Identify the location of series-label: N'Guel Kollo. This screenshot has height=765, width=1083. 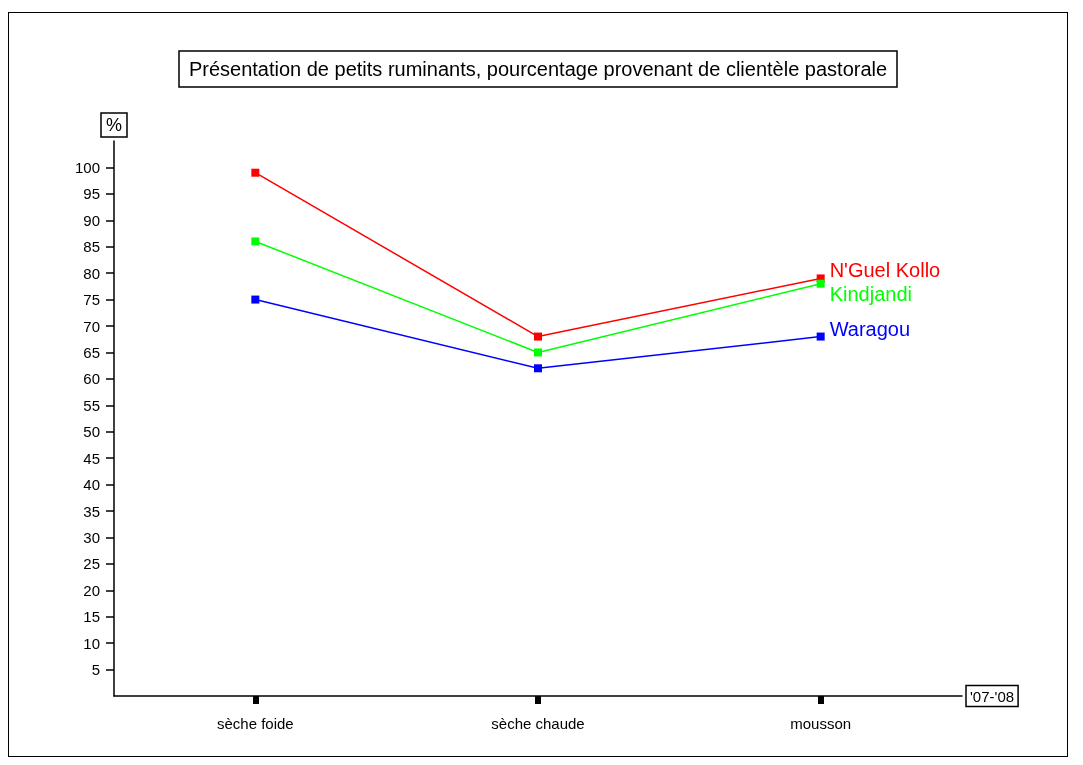
(885, 270).